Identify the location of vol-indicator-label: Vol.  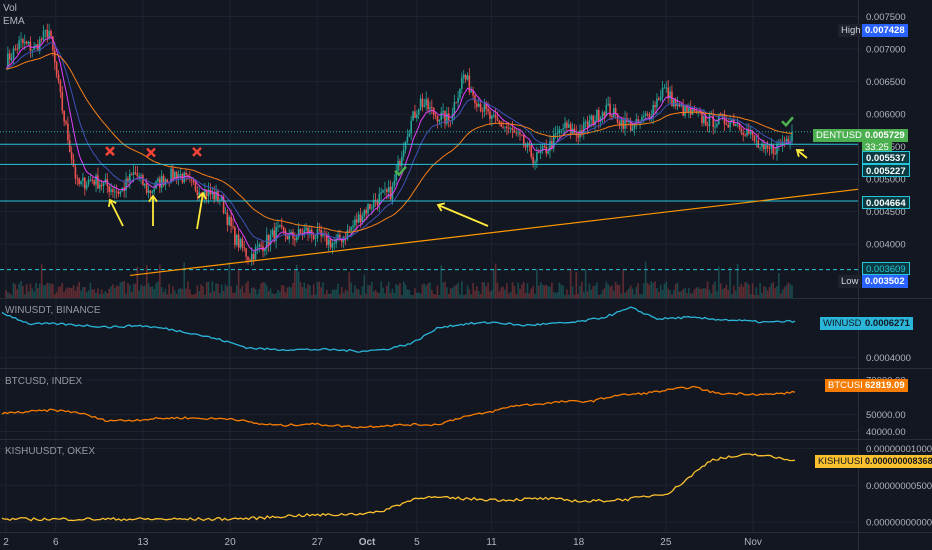
(10, 8).